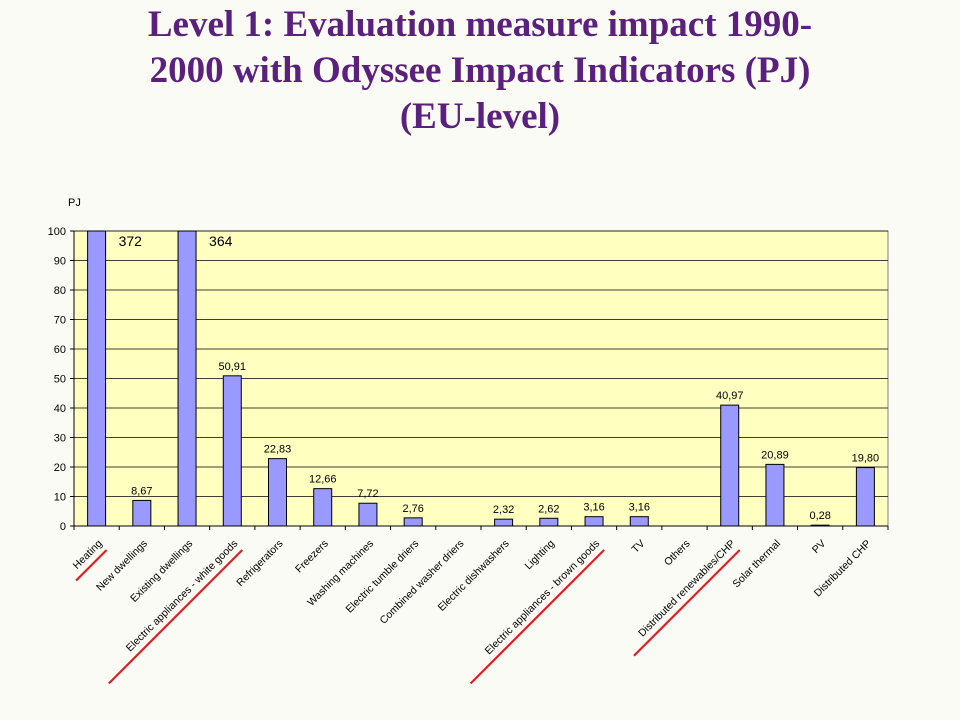 Image resolution: width=960 pixels, height=720 pixels. Describe the element at coordinates (57, 232) in the screenshot. I see `y-tick-label: 100` at that location.